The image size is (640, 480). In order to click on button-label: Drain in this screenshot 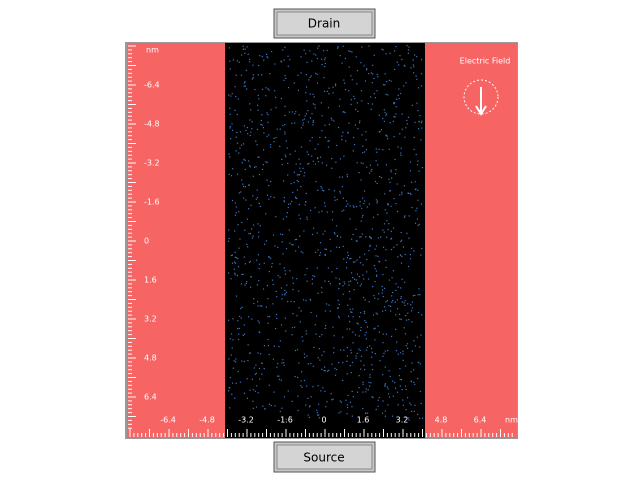, I will do `click(324, 24)`.